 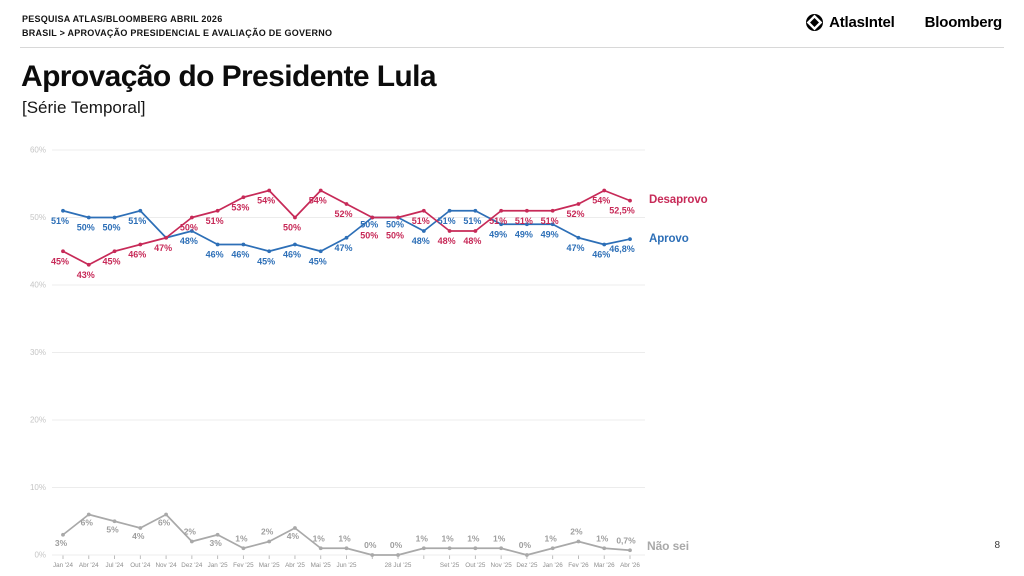 What do you see at coordinates (167, 565) in the screenshot?
I see `svg-text: Nov '24` at bounding box center [167, 565].